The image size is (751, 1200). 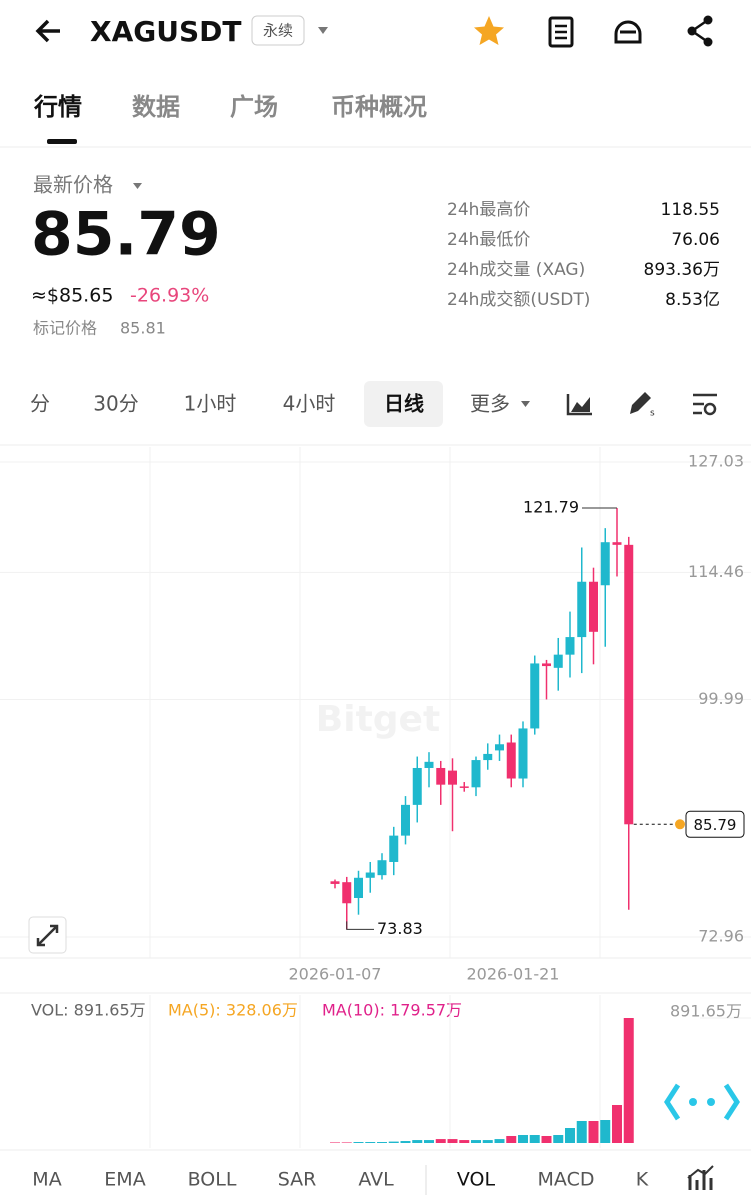 I want to click on settings-icon, so click(x=705, y=404).